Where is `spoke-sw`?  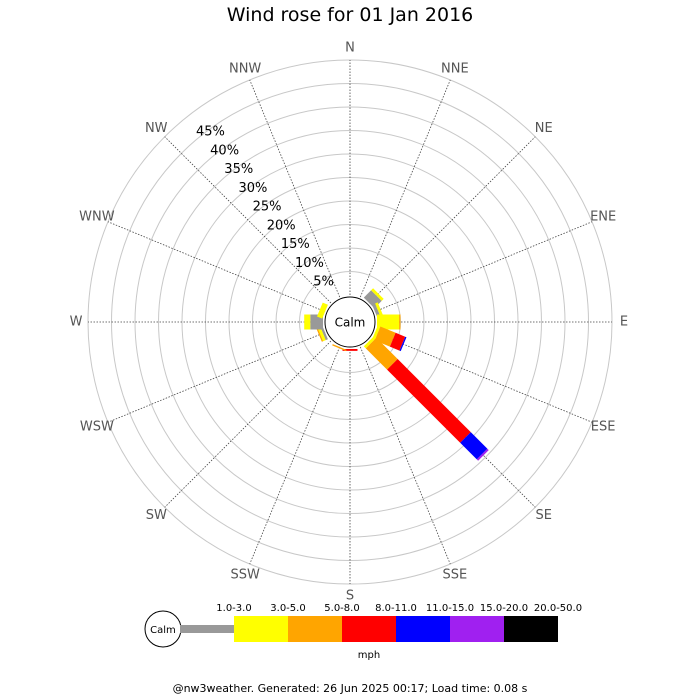 spoke-sw is located at coordinates (248, 424).